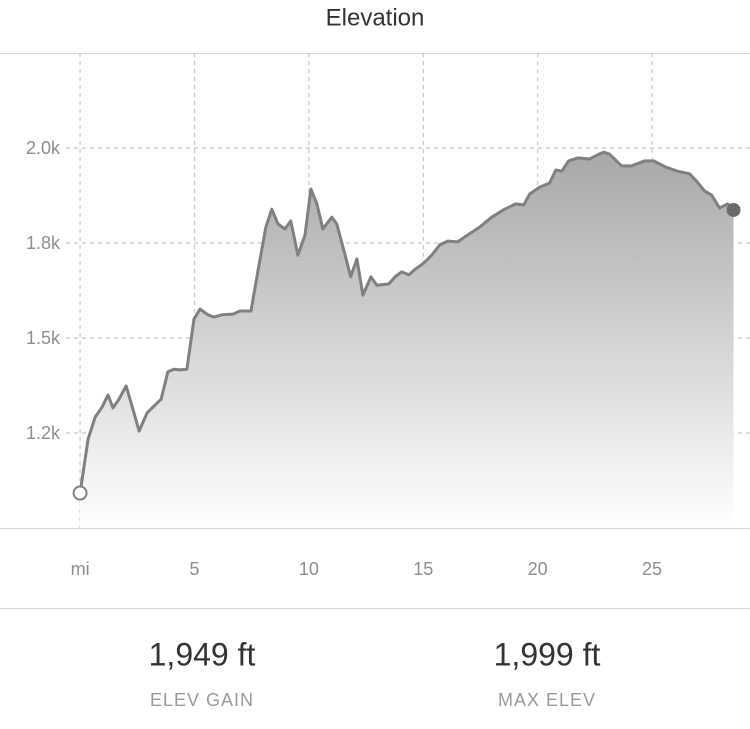 The image size is (750, 729). I want to click on stat-label: MAX ELEV, so click(547, 700).